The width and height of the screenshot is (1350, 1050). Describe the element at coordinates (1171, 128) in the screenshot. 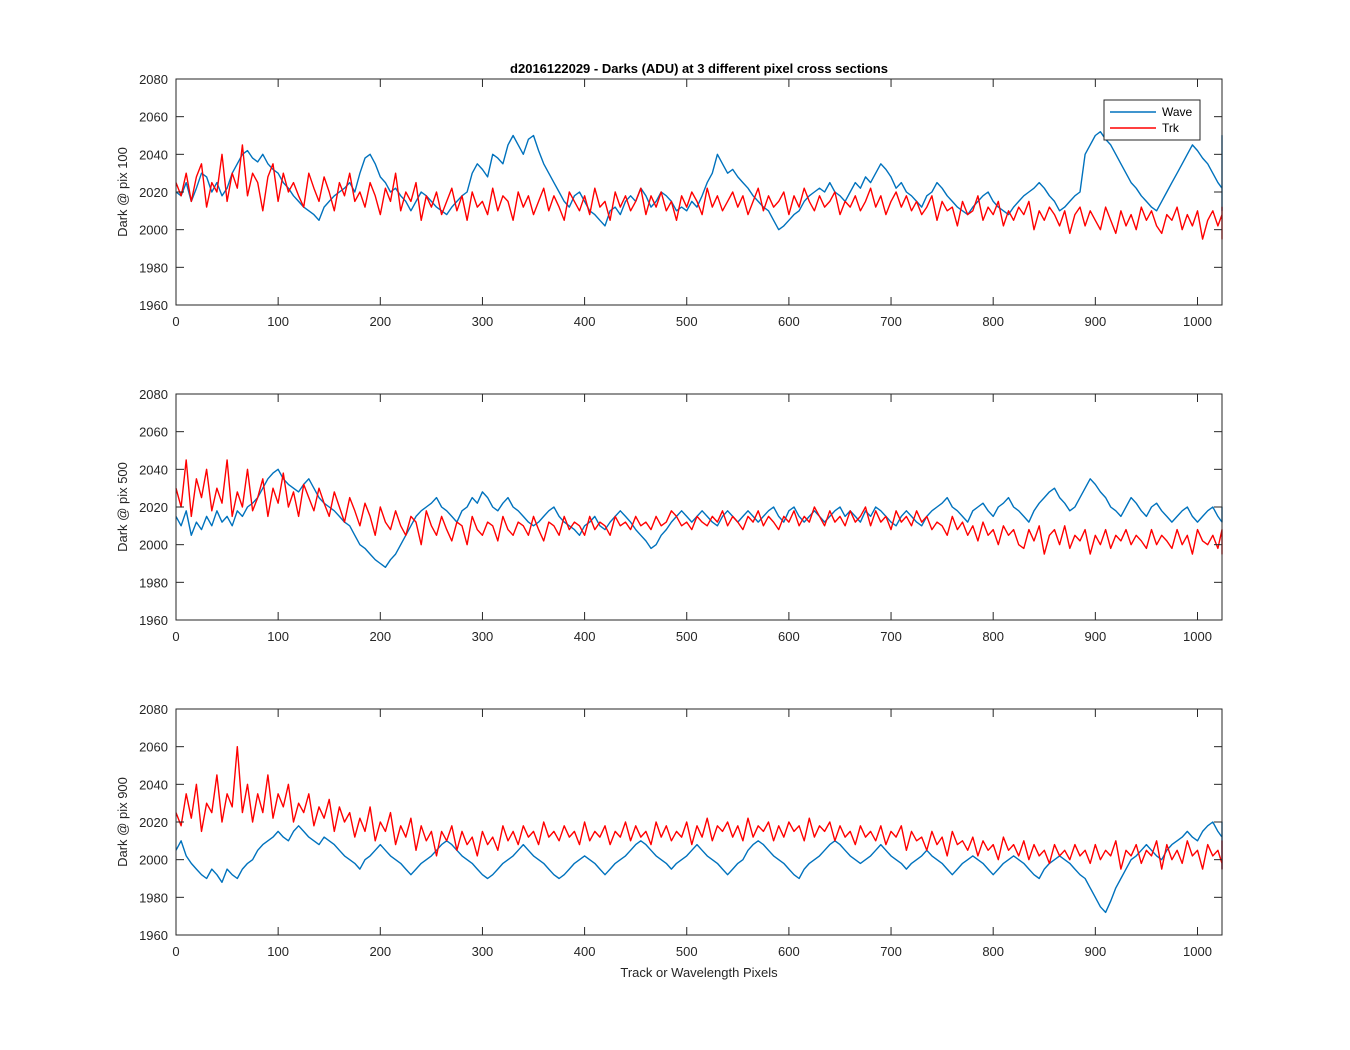

I see `legend-trk-label: Trk` at that location.